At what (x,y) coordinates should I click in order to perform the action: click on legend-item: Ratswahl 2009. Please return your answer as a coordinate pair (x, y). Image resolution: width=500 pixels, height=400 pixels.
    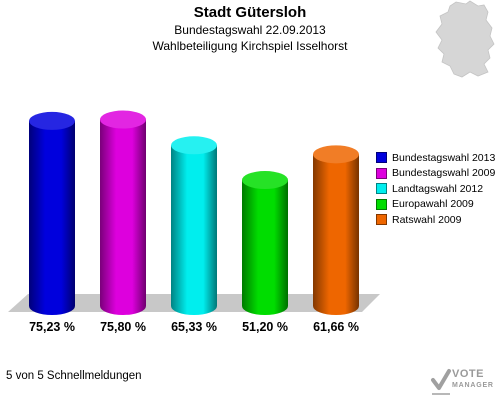
    Looking at the image, I should click on (435, 220).